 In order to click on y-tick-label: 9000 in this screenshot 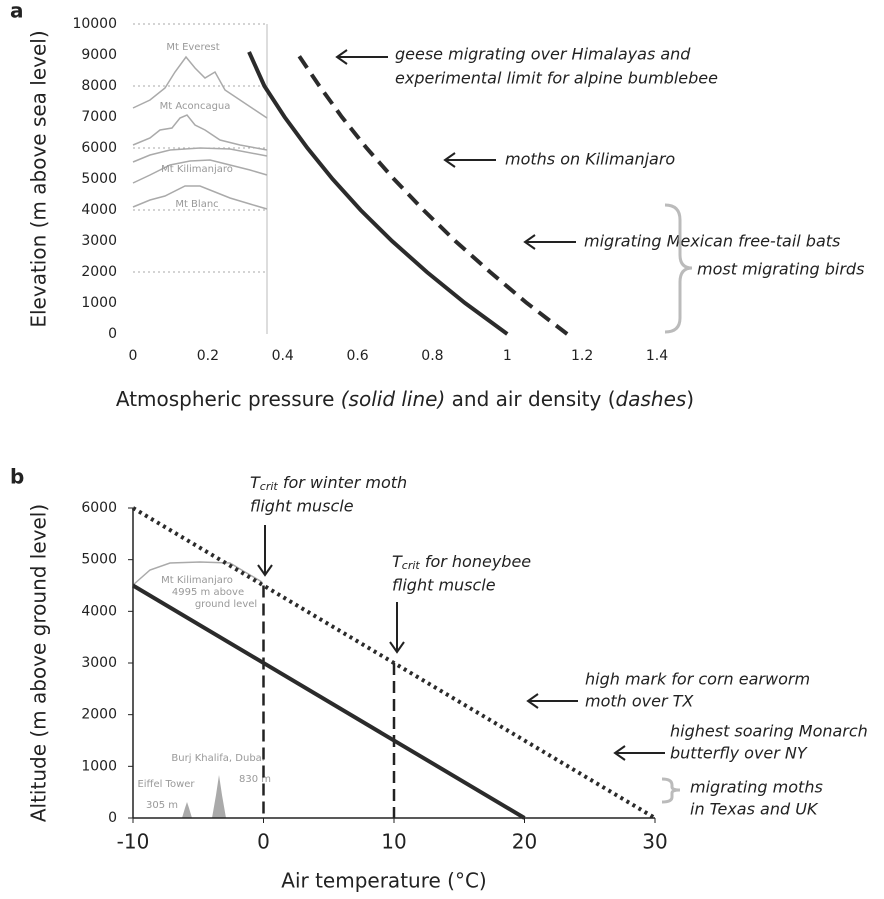, I will do `click(99, 55)`.